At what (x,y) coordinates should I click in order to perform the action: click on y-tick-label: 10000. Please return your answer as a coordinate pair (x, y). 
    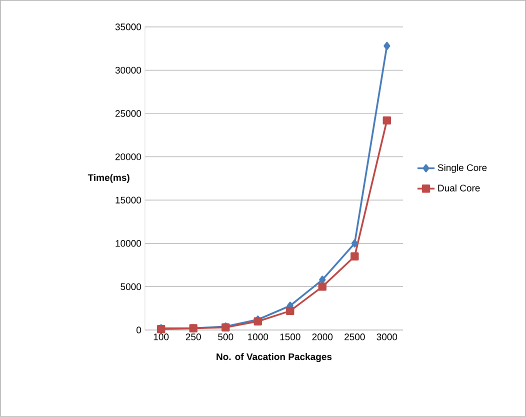
    Looking at the image, I should click on (129, 243).